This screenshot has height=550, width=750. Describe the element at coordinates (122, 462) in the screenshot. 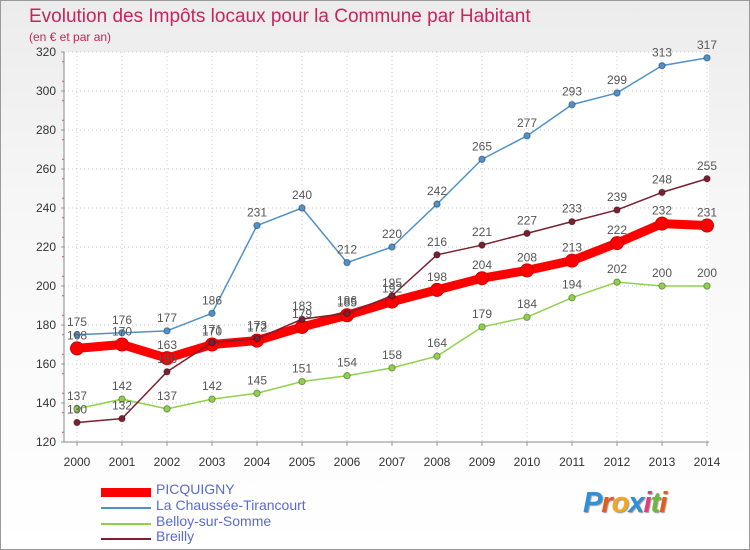

I see `x-tick-label: 2001` at that location.